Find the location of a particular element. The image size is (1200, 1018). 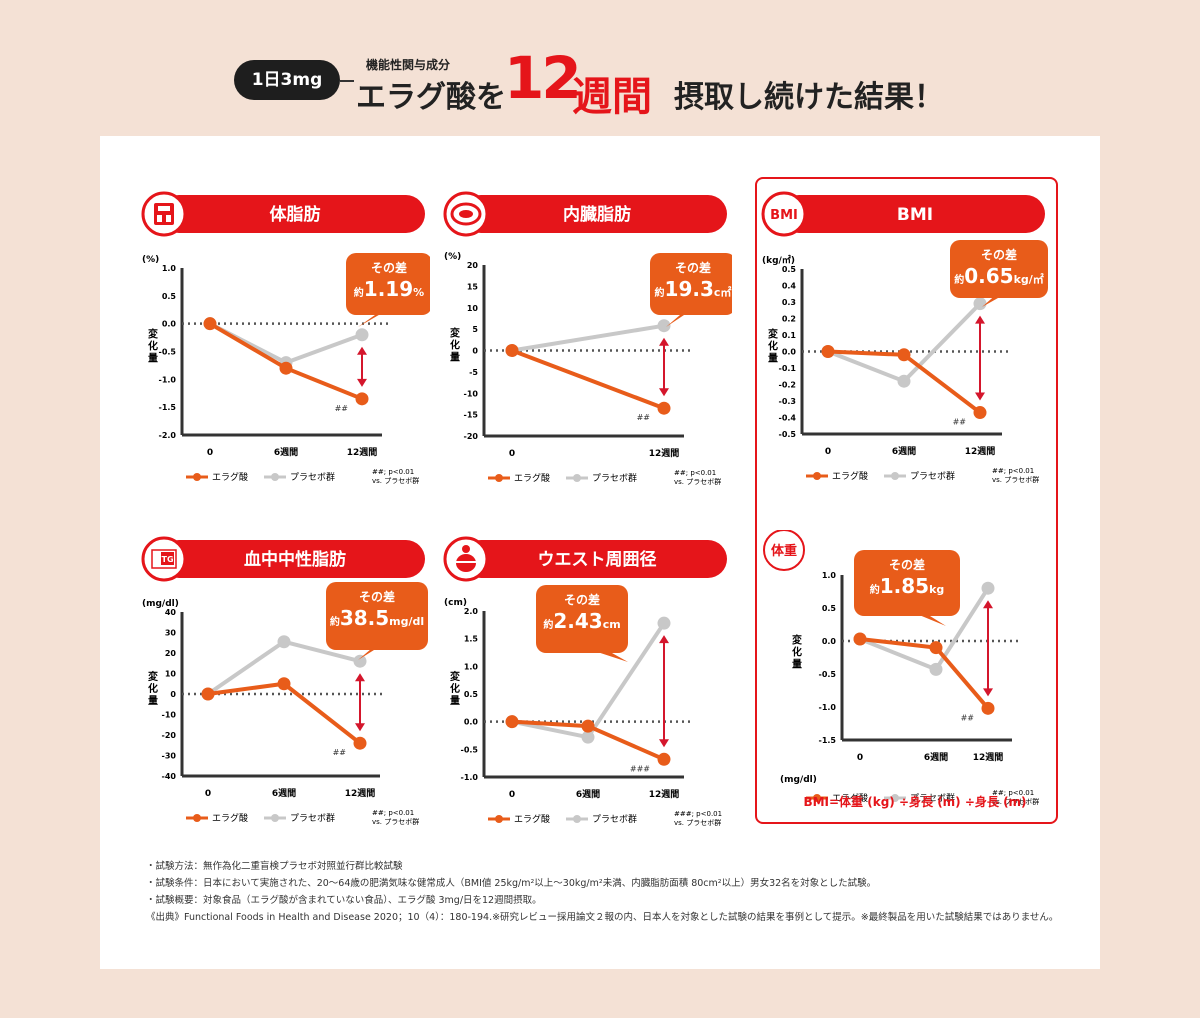

title-banner is located at coordinates (292, 559).